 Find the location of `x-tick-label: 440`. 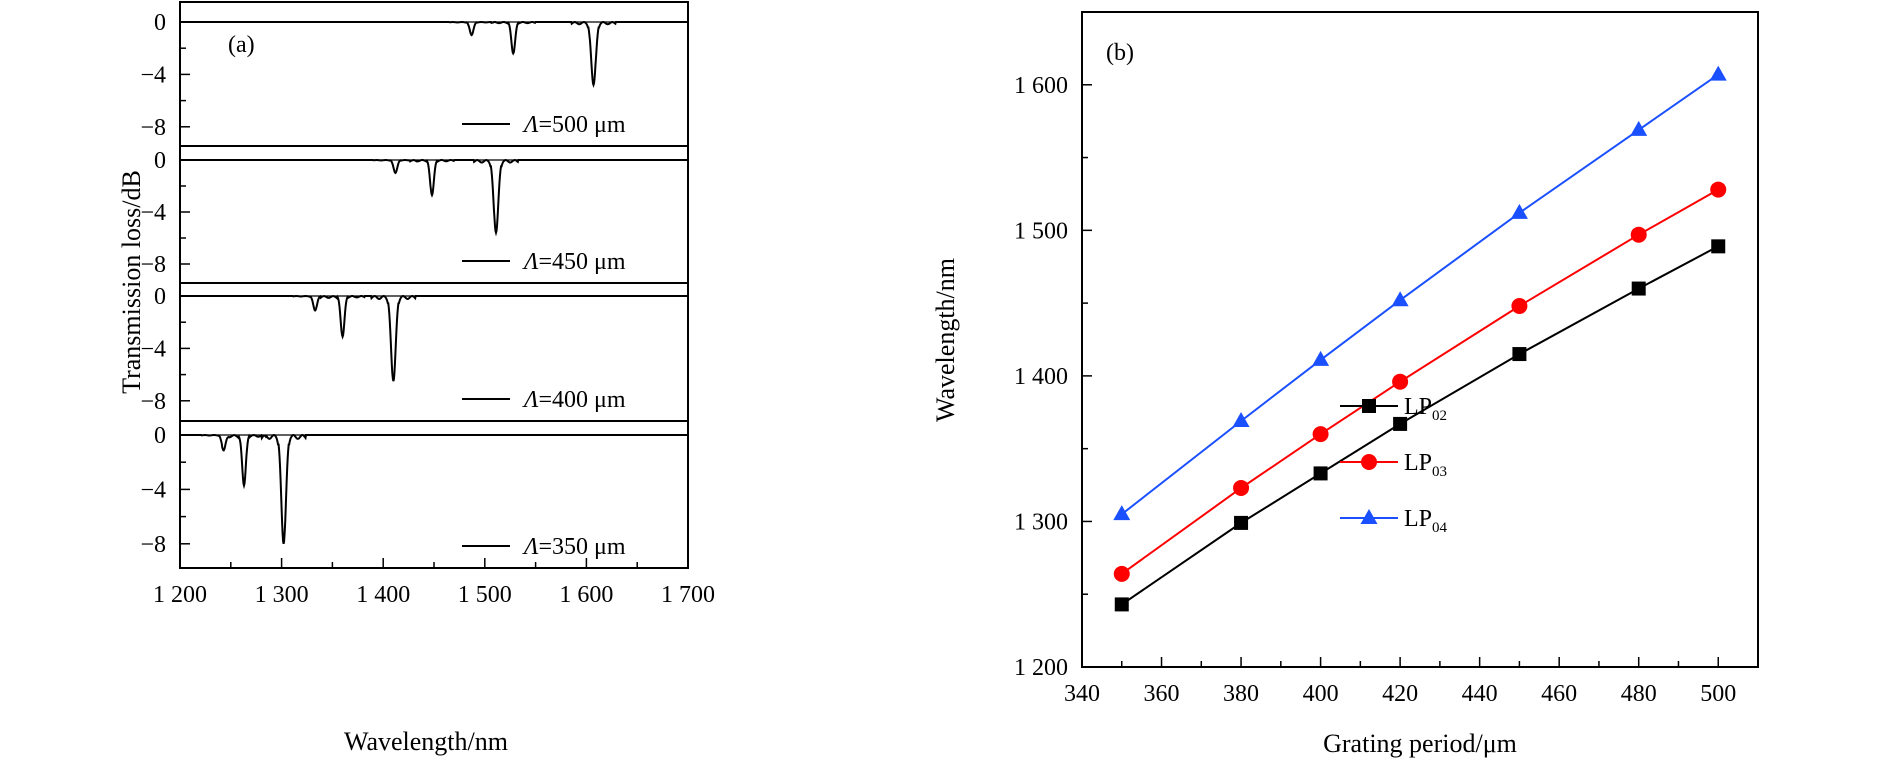

x-tick-label: 440 is located at coordinates (1480, 694).